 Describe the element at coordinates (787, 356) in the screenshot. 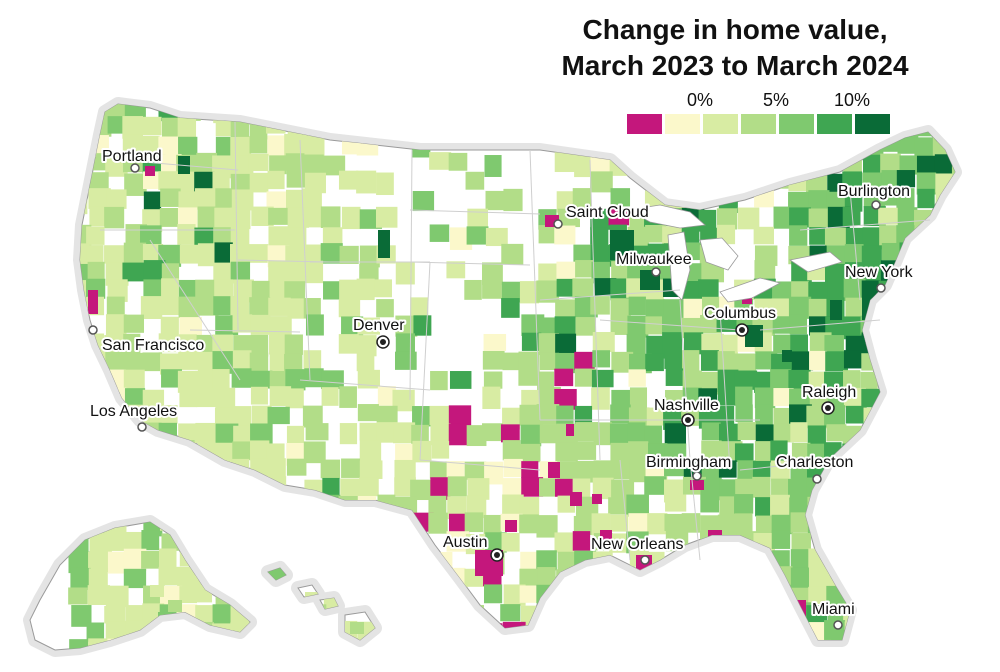

I see `strong-growth-county` at that location.